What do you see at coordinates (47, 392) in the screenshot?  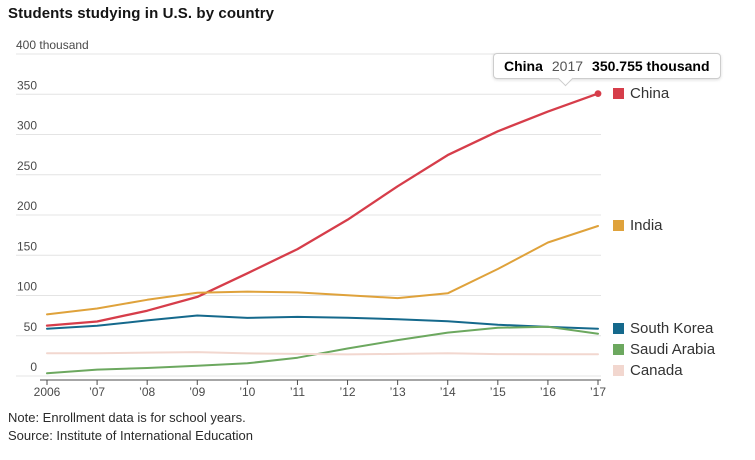 I see `x-tick-label: 2006` at bounding box center [47, 392].